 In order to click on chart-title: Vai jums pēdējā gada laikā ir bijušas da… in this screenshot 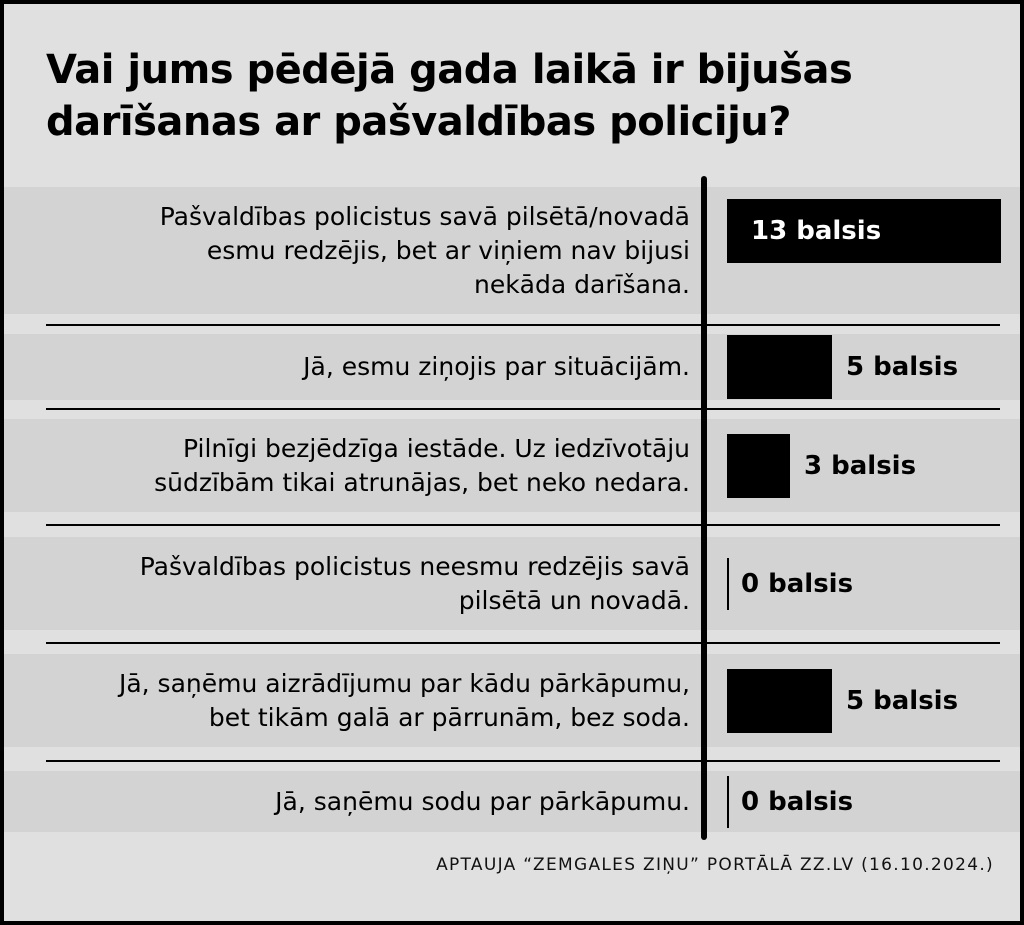, I will do `click(449, 96)`.